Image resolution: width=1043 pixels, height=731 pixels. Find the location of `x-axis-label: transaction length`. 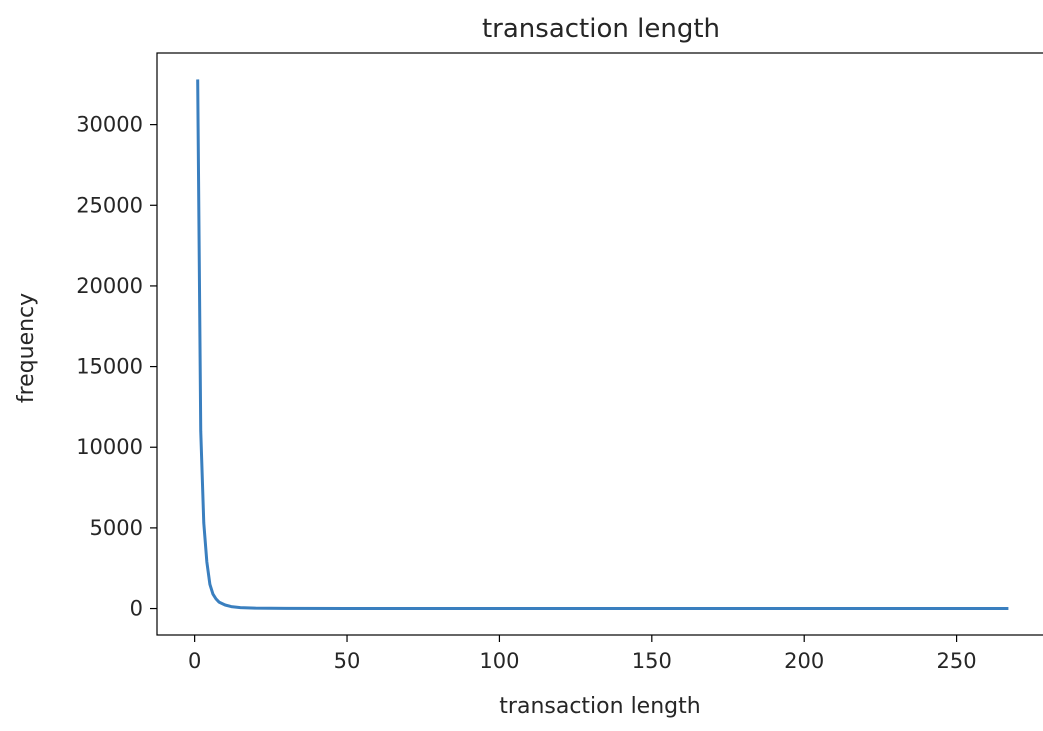

x-axis-label: transaction length is located at coordinates (599, 706).